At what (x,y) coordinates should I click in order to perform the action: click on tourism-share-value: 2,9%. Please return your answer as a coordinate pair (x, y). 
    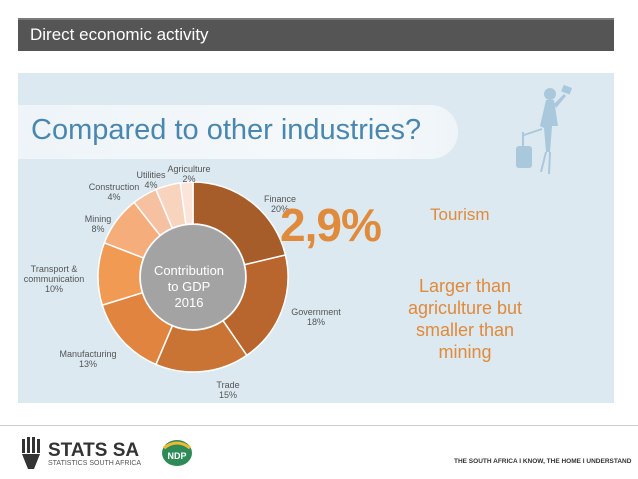
    Looking at the image, I should click on (331, 225).